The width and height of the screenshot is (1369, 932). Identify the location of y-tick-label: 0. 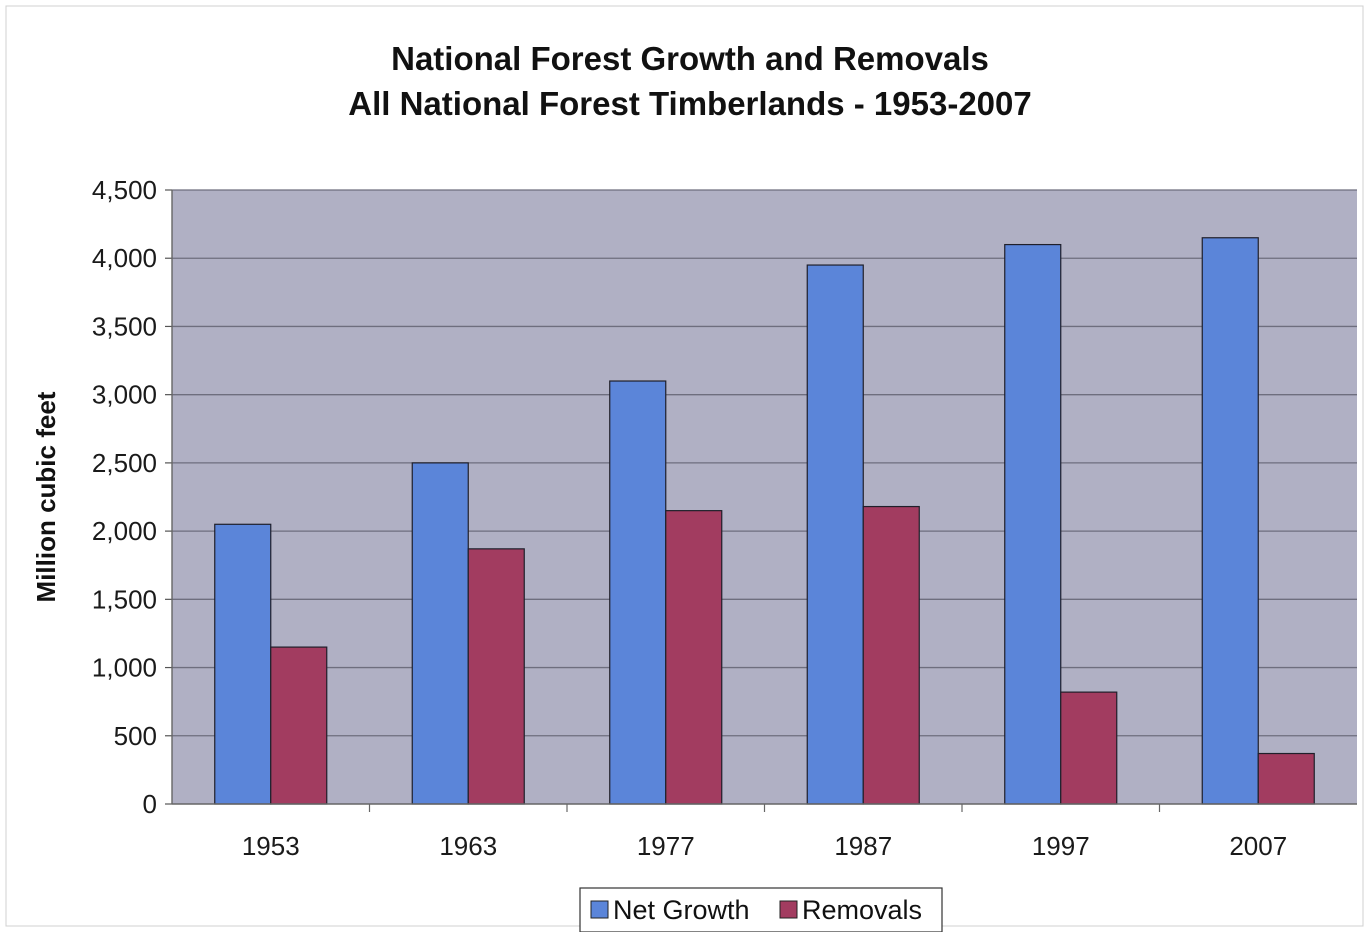
(150, 804).